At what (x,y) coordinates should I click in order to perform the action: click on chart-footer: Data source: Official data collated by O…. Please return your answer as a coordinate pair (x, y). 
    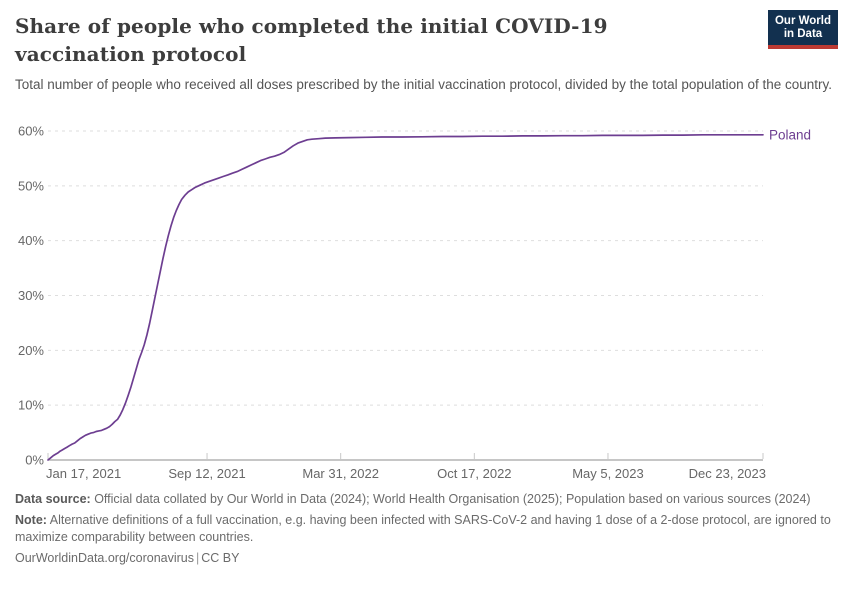
    Looking at the image, I should click on (427, 531).